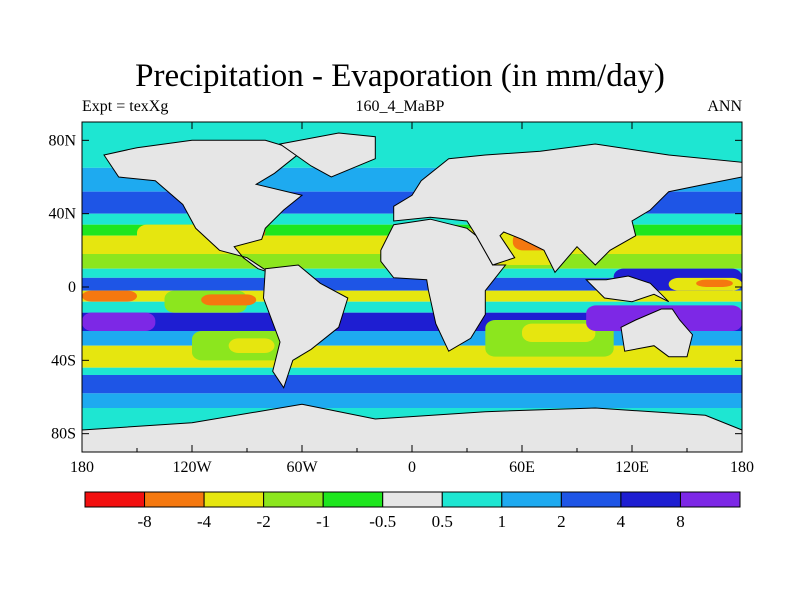 The image size is (800, 600). What do you see at coordinates (144, 521) in the screenshot?
I see `colorbar-label: -8` at bounding box center [144, 521].